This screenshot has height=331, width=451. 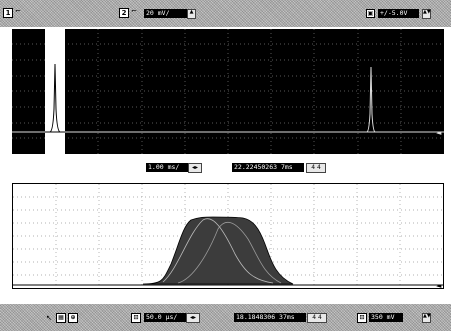 I want to click on channel-2-button: 2, so click(x=124, y=13).